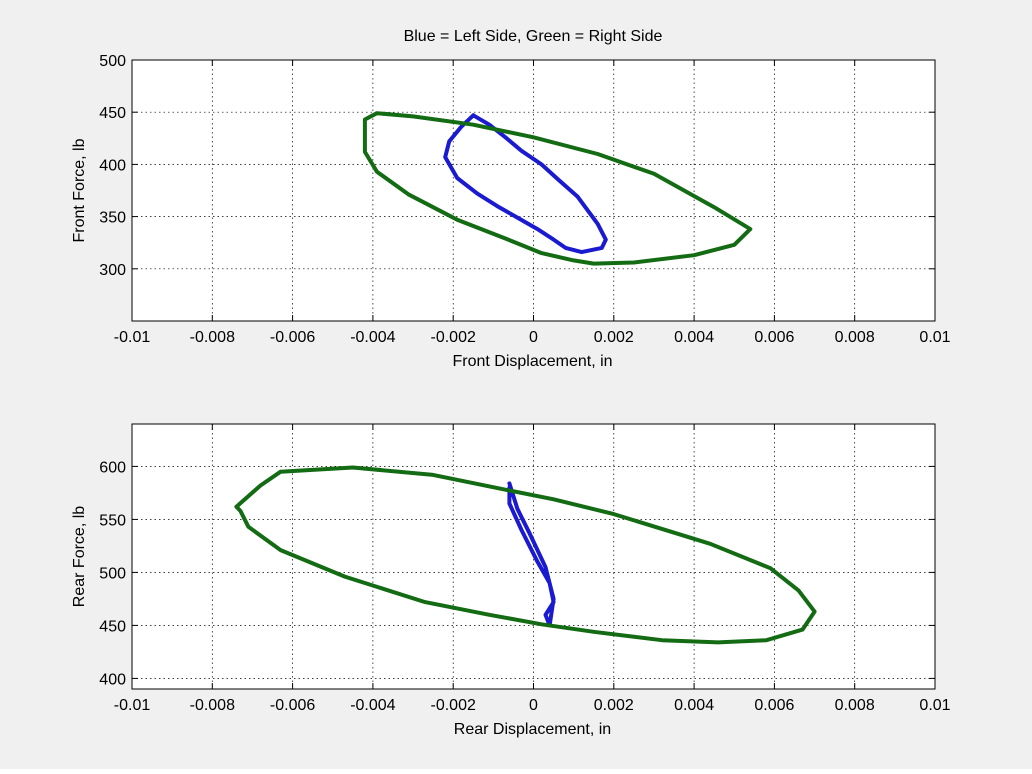  I want to click on front-x-tick-label: -0.006, so click(292, 337).